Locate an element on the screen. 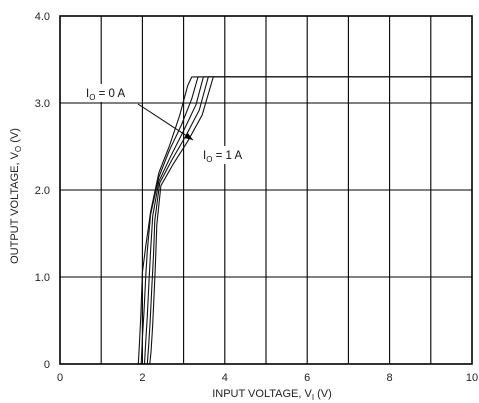  x-tick-label: 4 is located at coordinates (225, 378).